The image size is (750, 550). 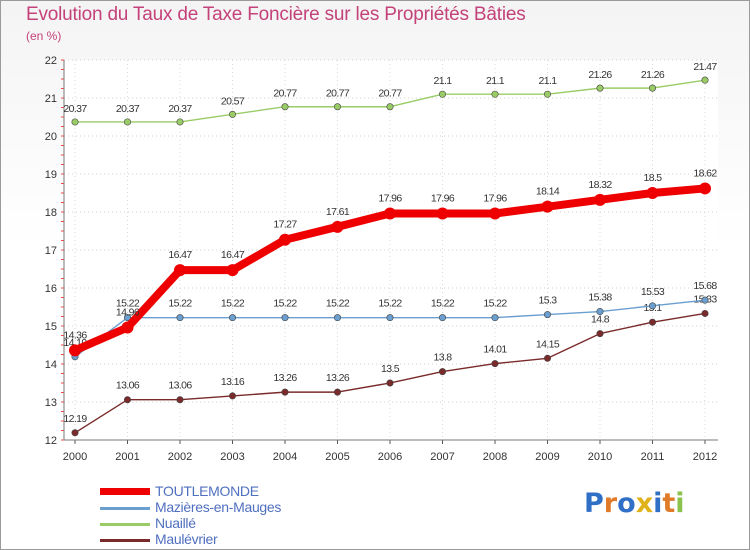 What do you see at coordinates (653, 457) in the screenshot?
I see `x-tick-label: 2011` at bounding box center [653, 457].